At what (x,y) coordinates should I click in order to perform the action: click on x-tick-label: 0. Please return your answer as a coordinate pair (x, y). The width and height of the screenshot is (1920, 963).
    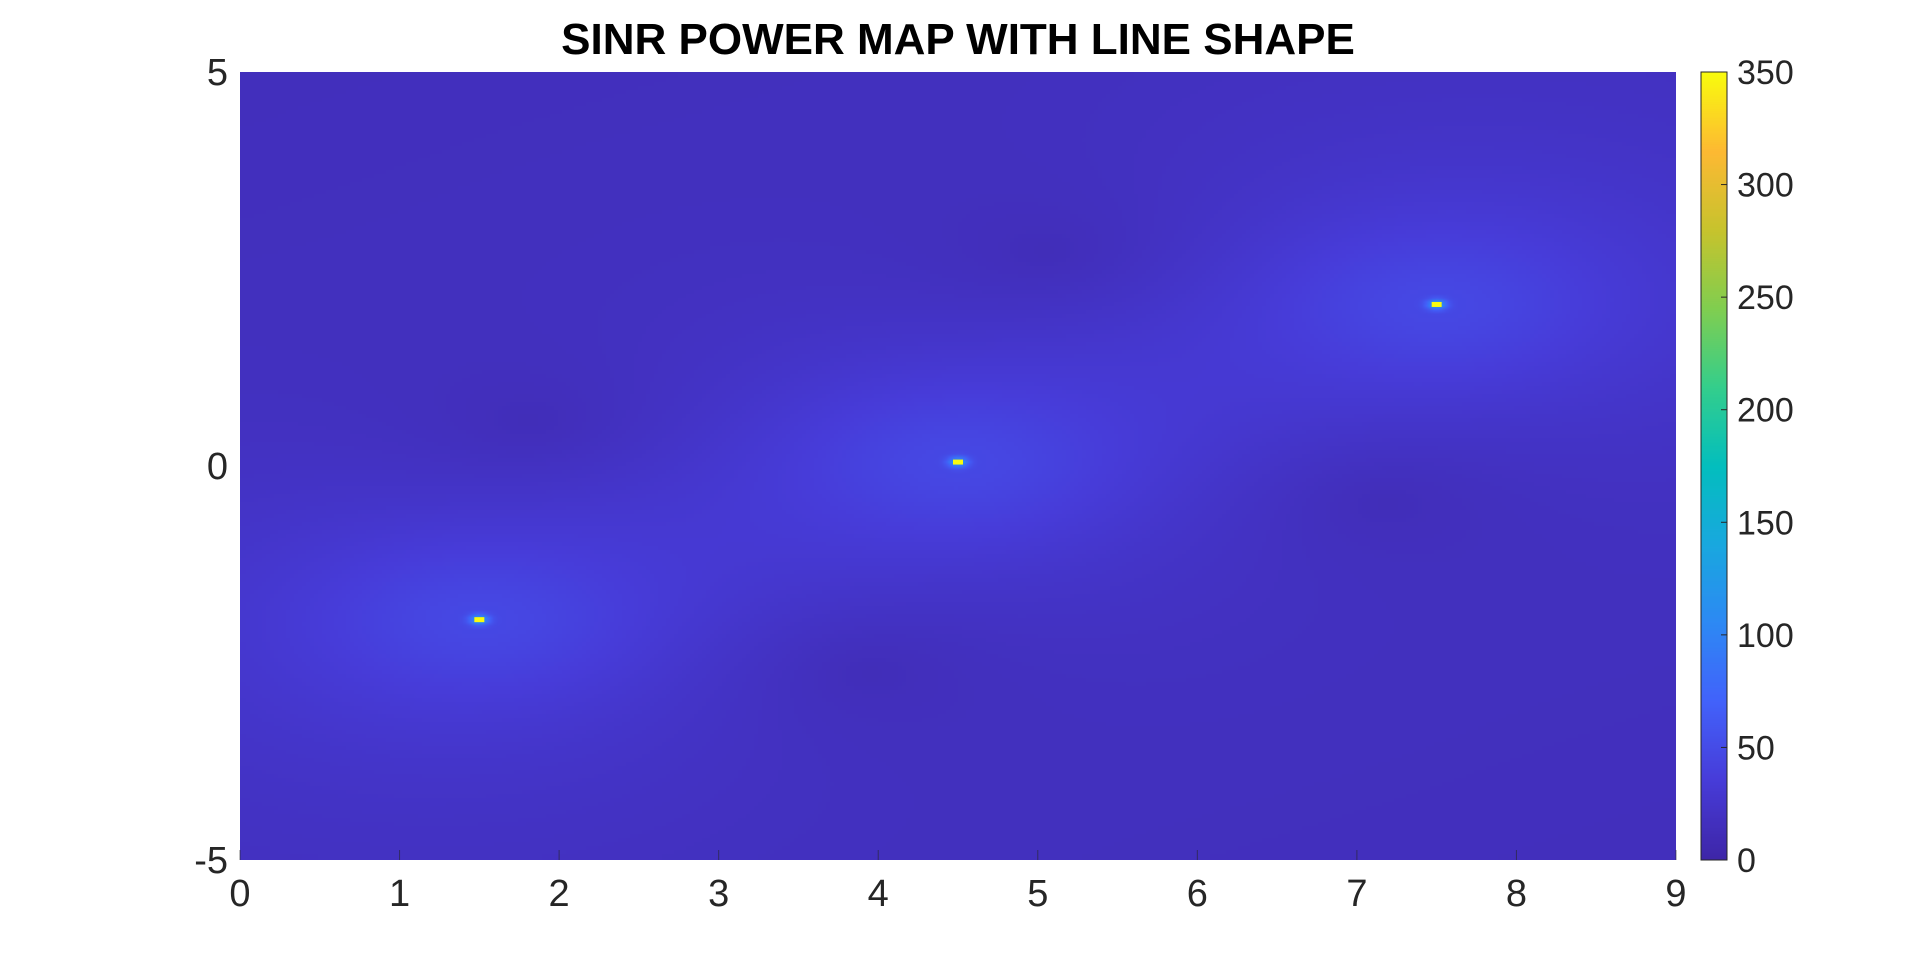
    Looking at the image, I should click on (239, 894).